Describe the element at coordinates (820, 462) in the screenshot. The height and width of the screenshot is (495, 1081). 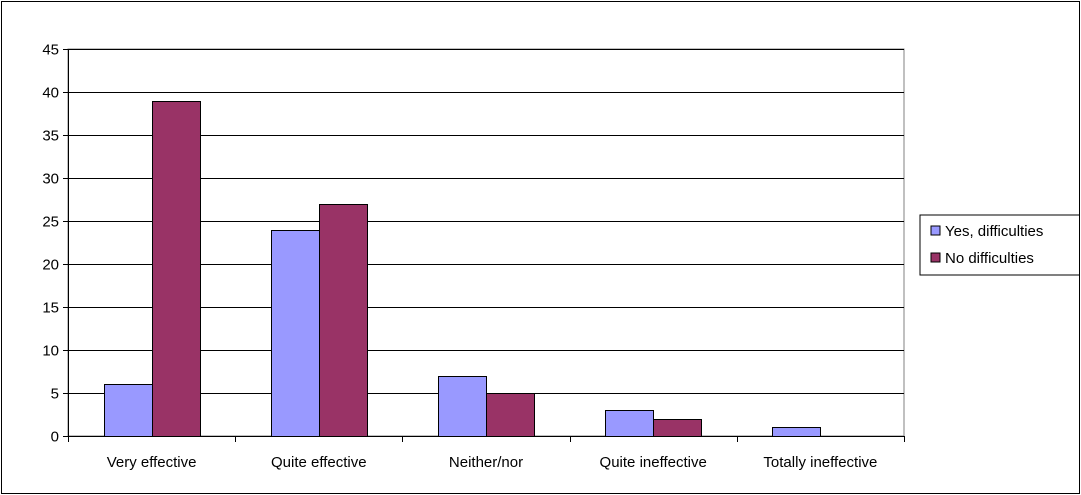
I see `x-tick-label: Totally ineffective` at that location.